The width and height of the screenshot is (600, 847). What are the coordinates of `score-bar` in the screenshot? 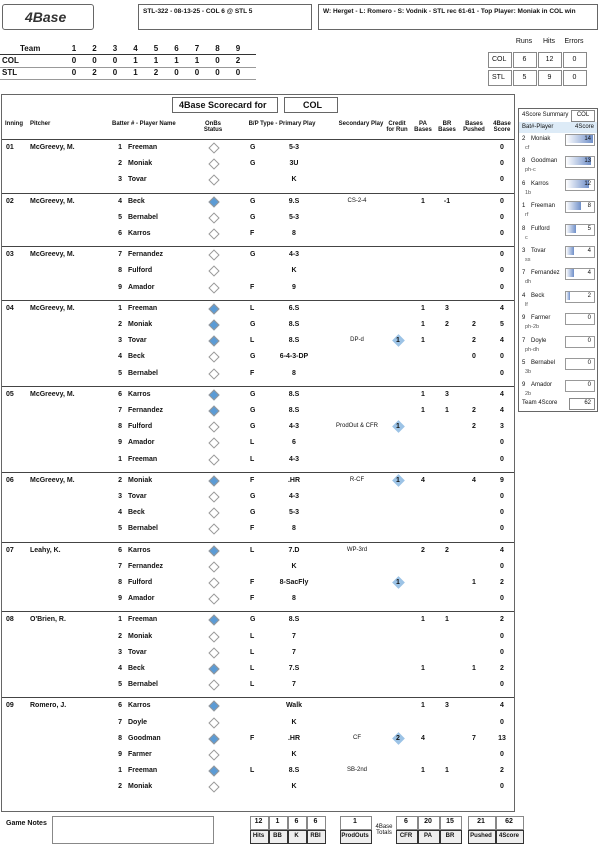 It's located at (570, 251).